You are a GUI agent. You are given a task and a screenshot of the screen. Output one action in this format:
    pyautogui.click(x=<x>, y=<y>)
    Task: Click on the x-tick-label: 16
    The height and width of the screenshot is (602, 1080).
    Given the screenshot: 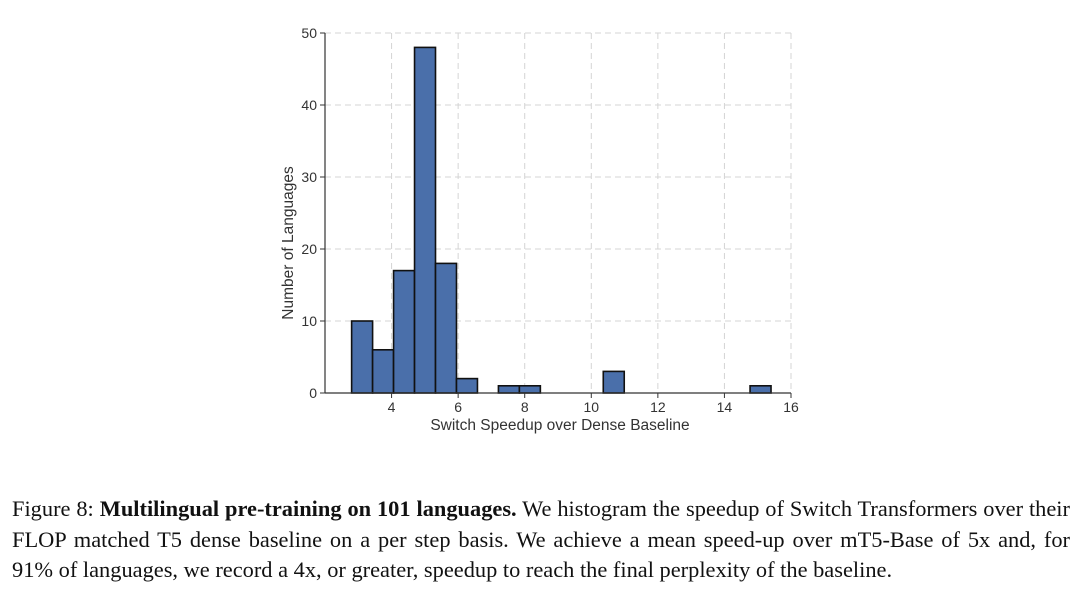 What is the action you would take?
    pyautogui.click(x=791, y=407)
    